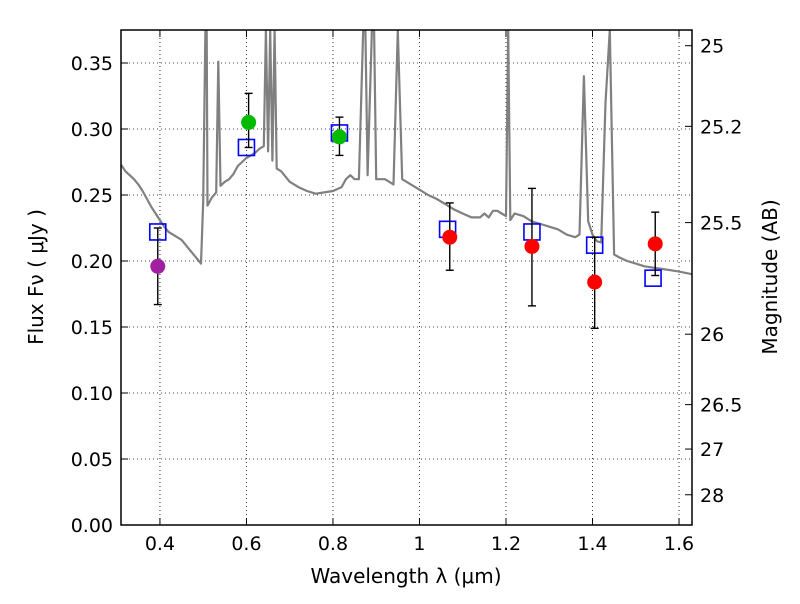 The image size is (800, 604). What do you see at coordinates (712, 496) in the screenshot?
I see `y2-tick-label: 28` at bounding box center [712, 496].